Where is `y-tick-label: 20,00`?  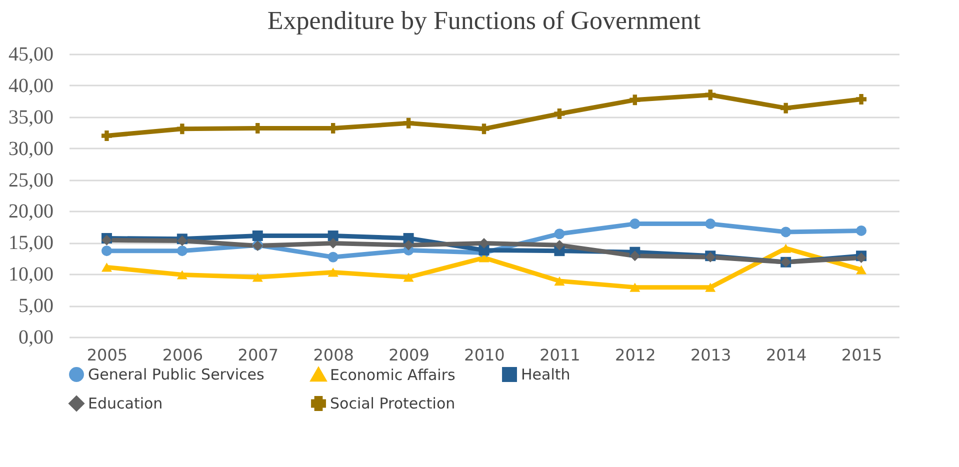
y-tick-label: 20,00 is located at coordinates (31, 211).